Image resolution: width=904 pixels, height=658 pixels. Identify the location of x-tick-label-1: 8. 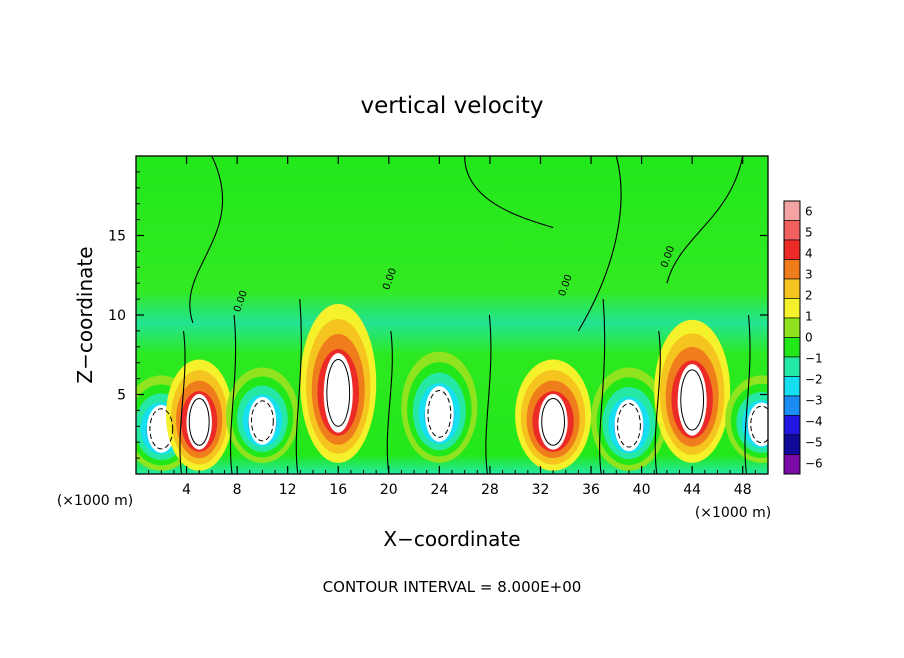
(237, 490).